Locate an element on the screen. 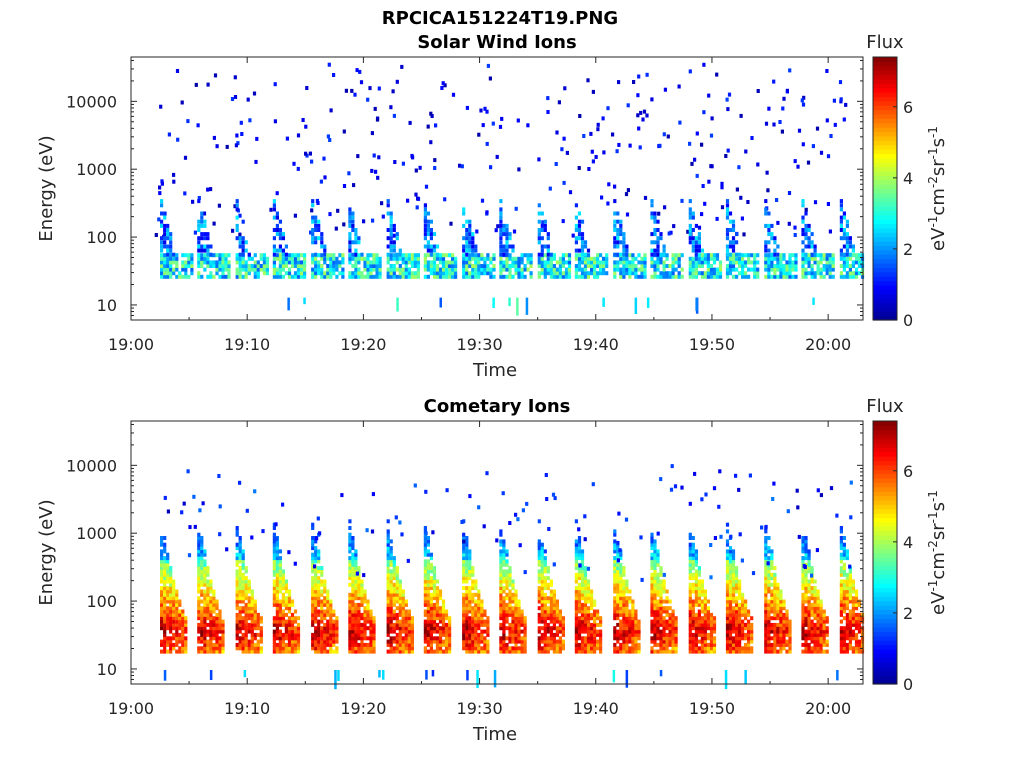  x-tick-label: 20:00 is located at coordinates (828, 344).